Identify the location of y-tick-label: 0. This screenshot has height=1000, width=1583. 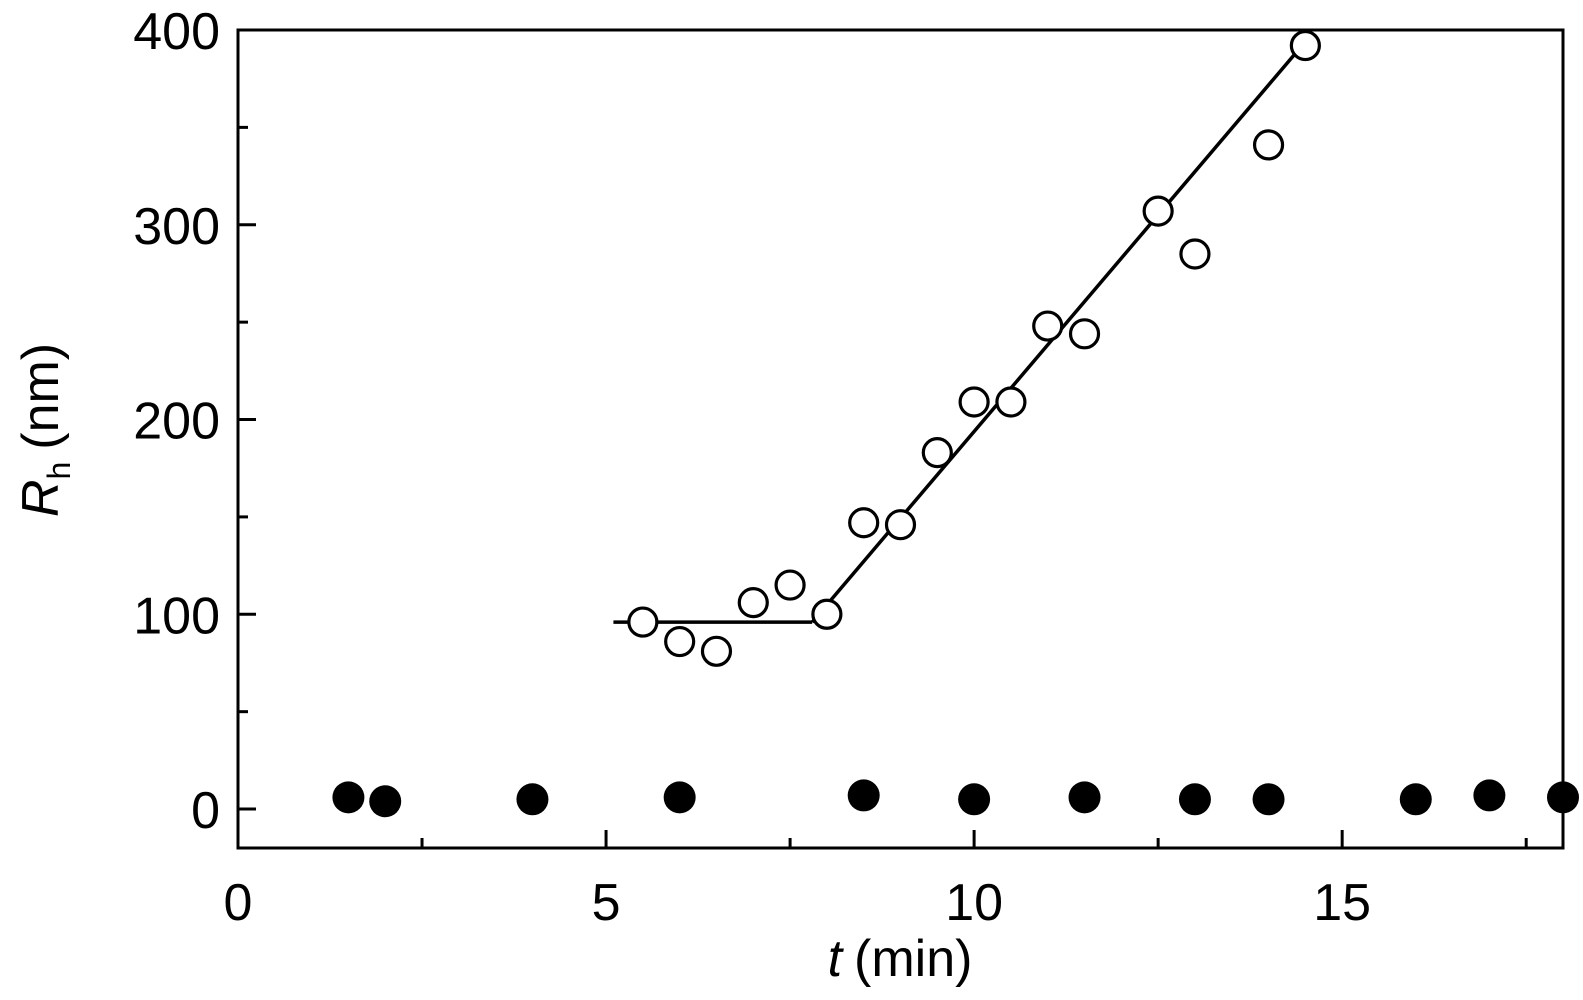
(205, 811).